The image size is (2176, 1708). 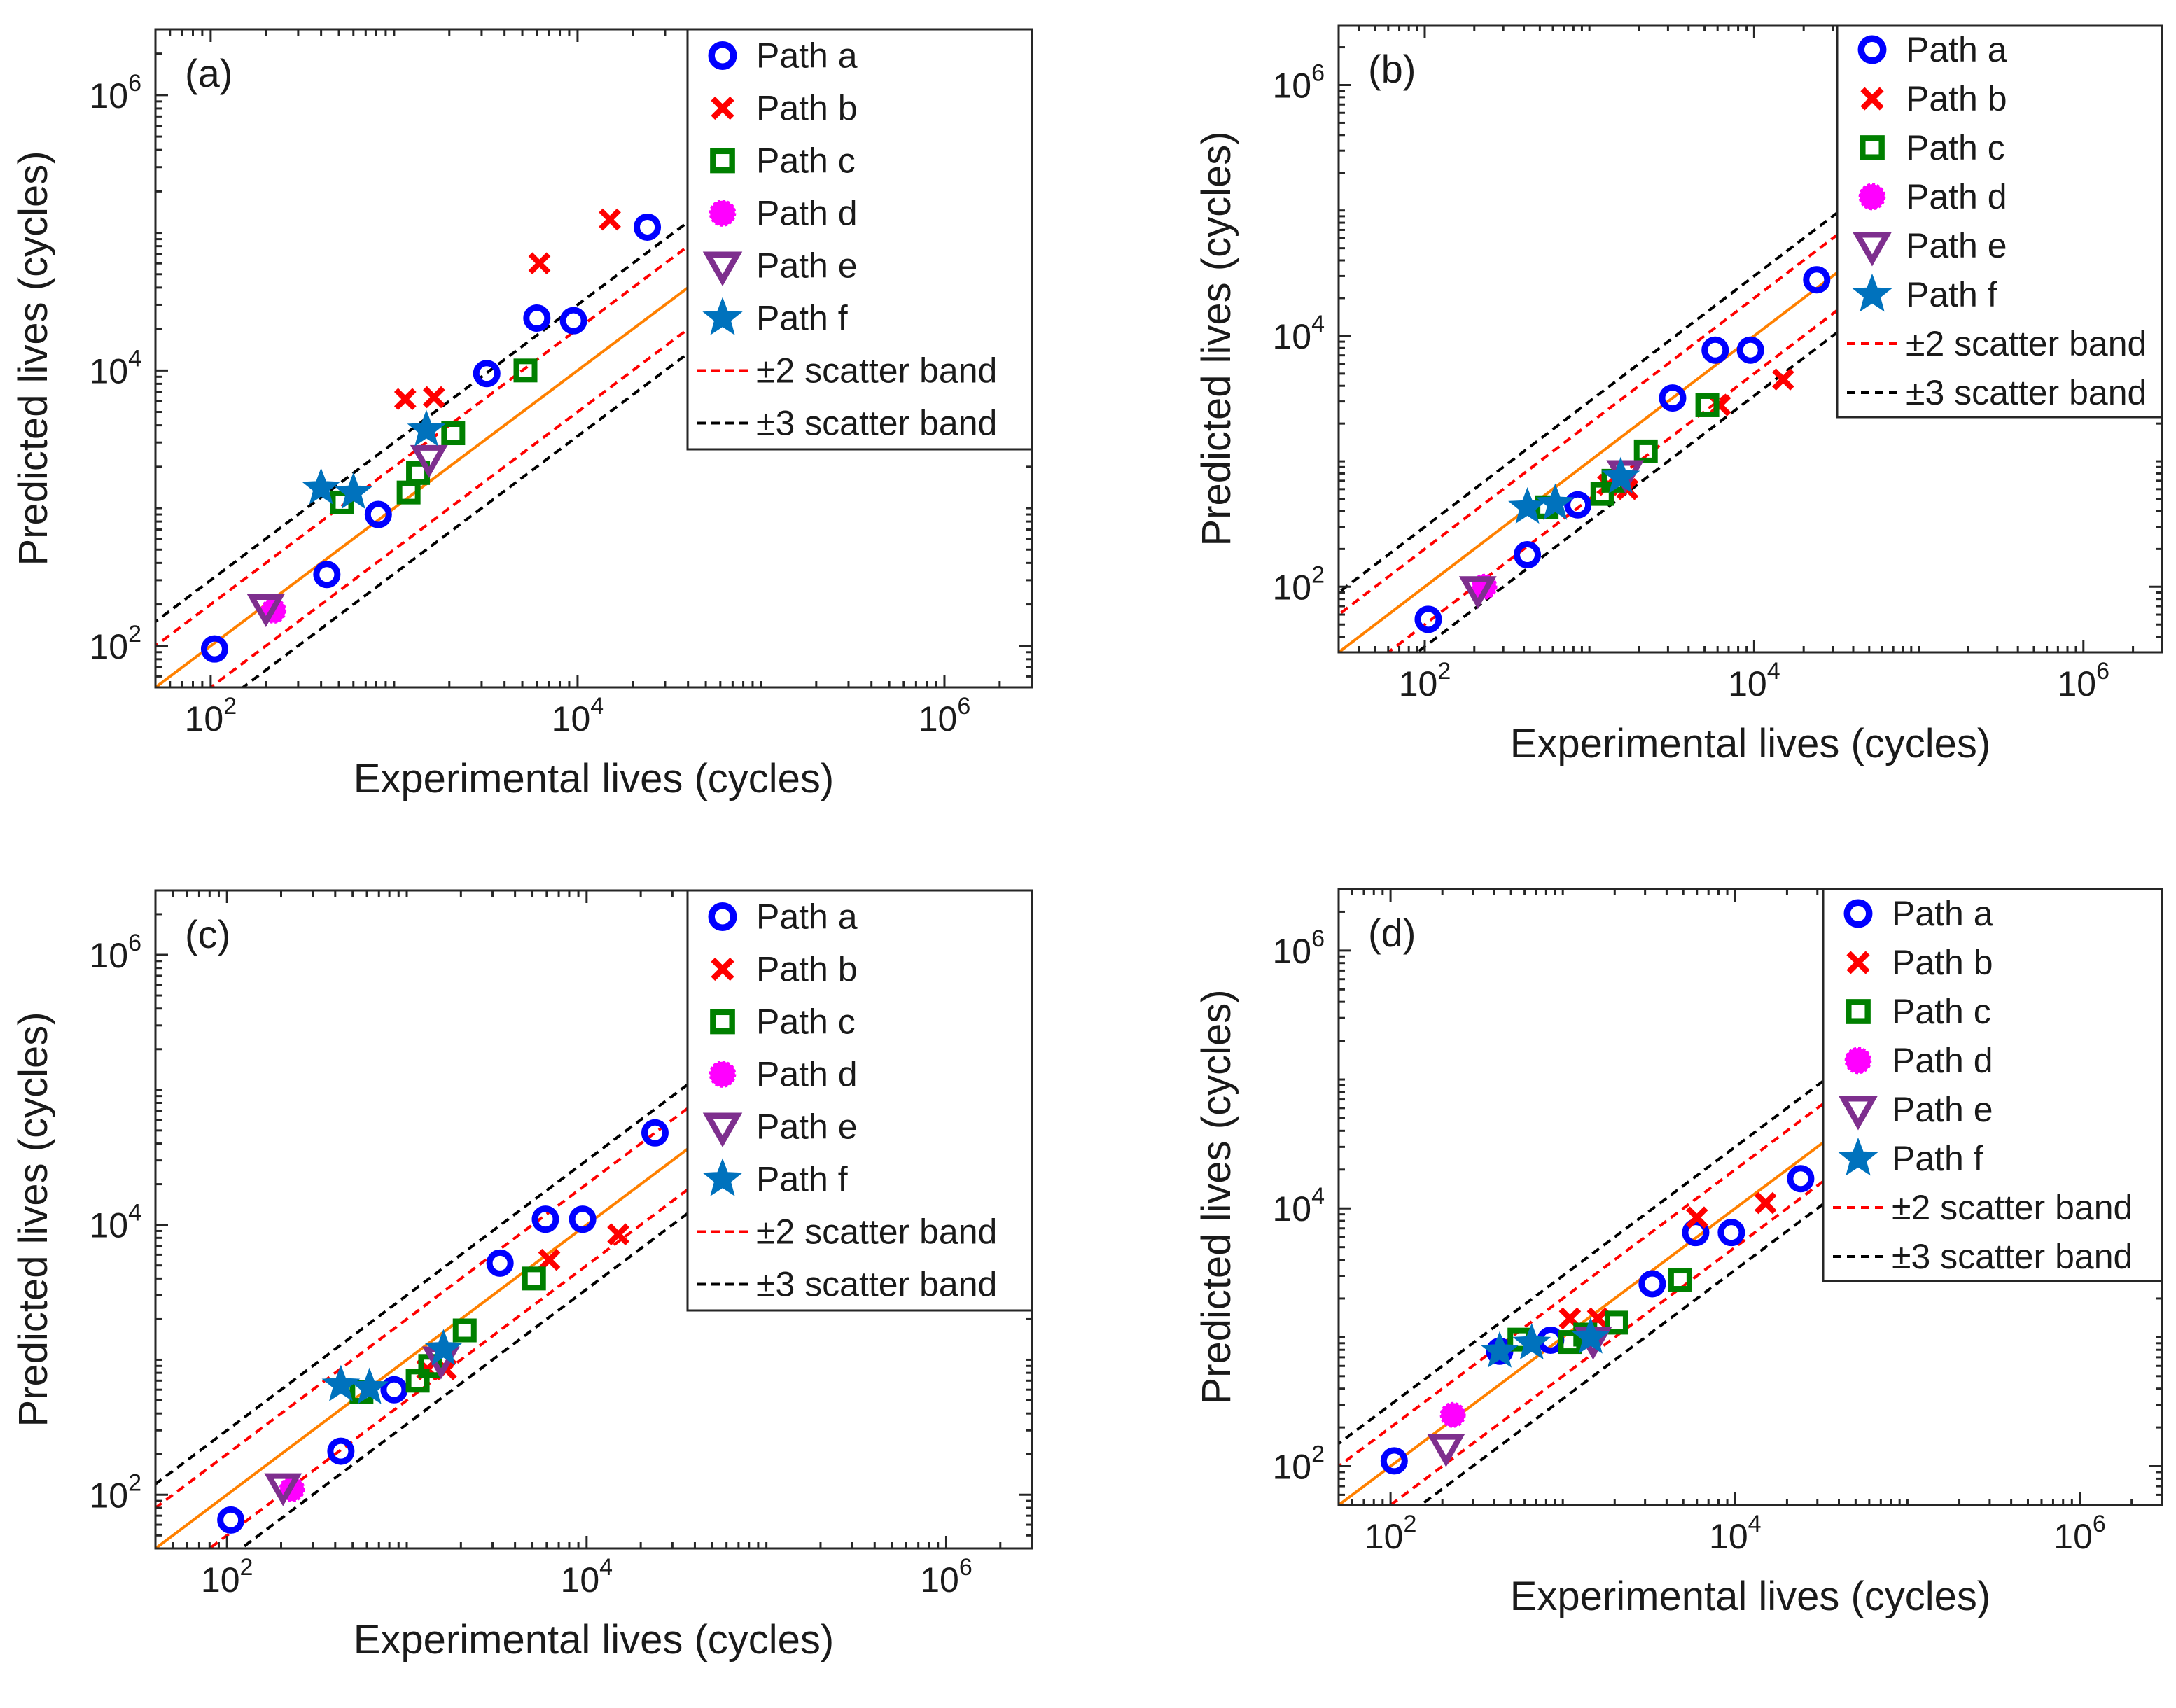 I want to click on legend-label: ±3 scatter band, so click(x=876, y=423).